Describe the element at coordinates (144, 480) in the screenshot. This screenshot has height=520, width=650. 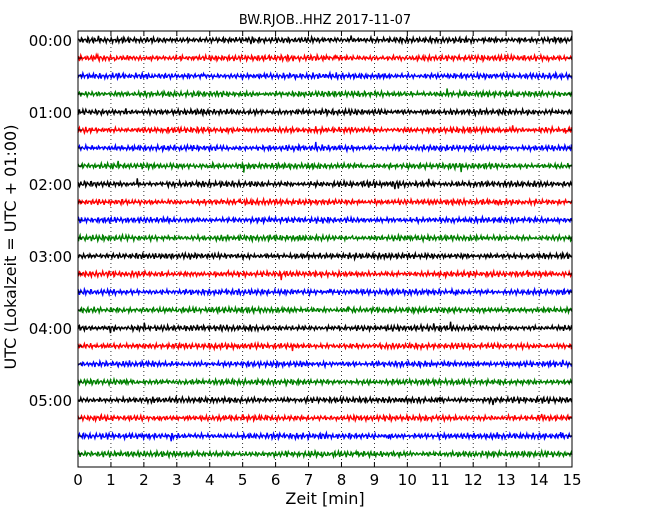
I see `x-tick-label: 2` at that location.